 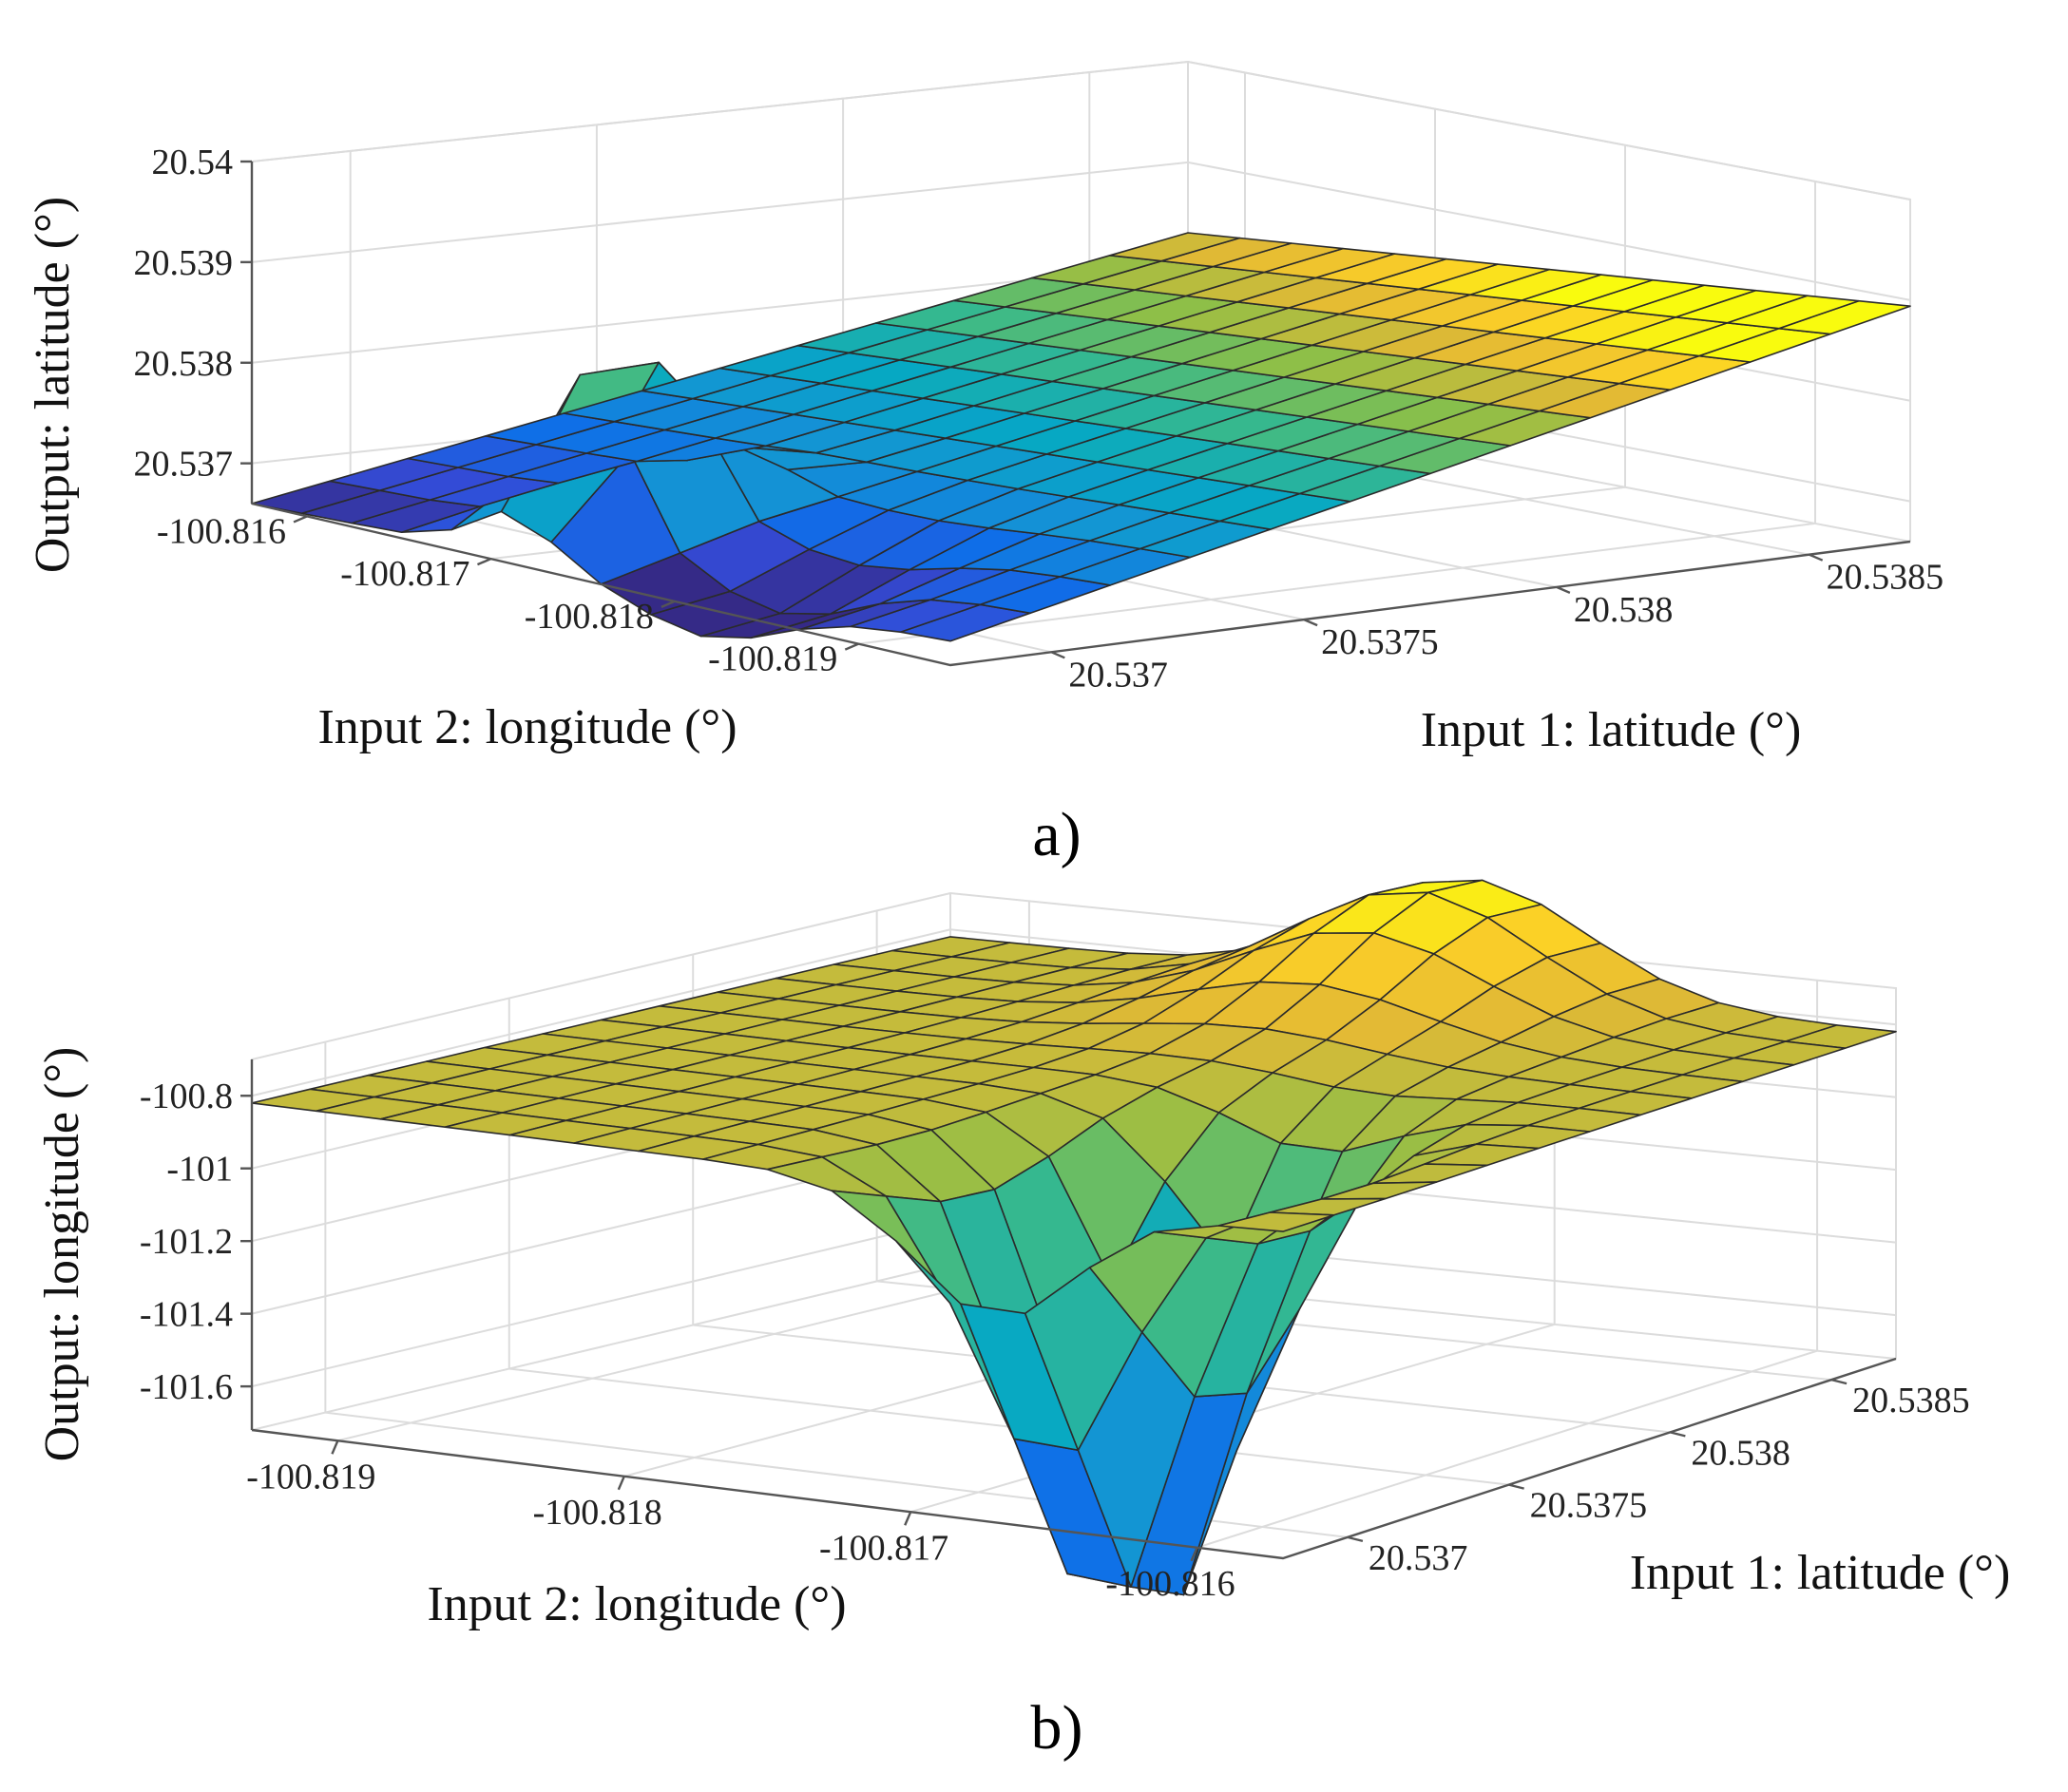 What do you see at coordinates (772, 659) in the screenshot?
I see `a-x-tick-label: -100.819` at bounding box center [772, 659].